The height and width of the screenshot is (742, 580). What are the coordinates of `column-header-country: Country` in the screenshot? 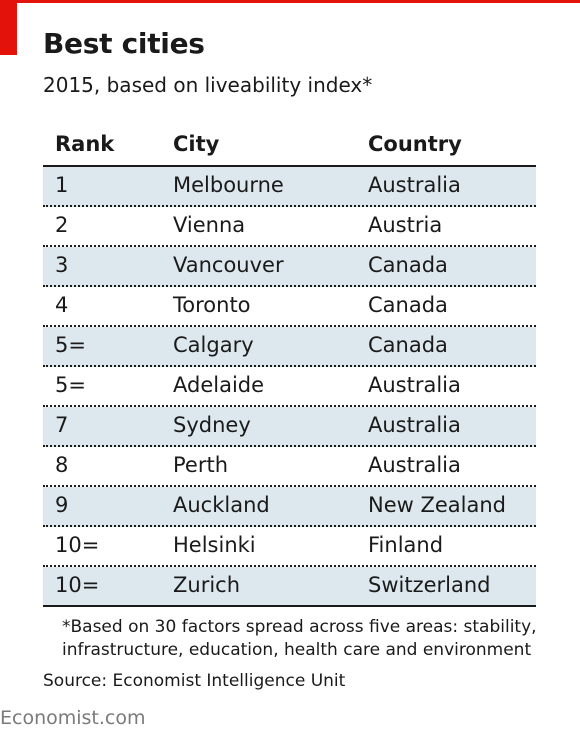 It's located at (415, 144).